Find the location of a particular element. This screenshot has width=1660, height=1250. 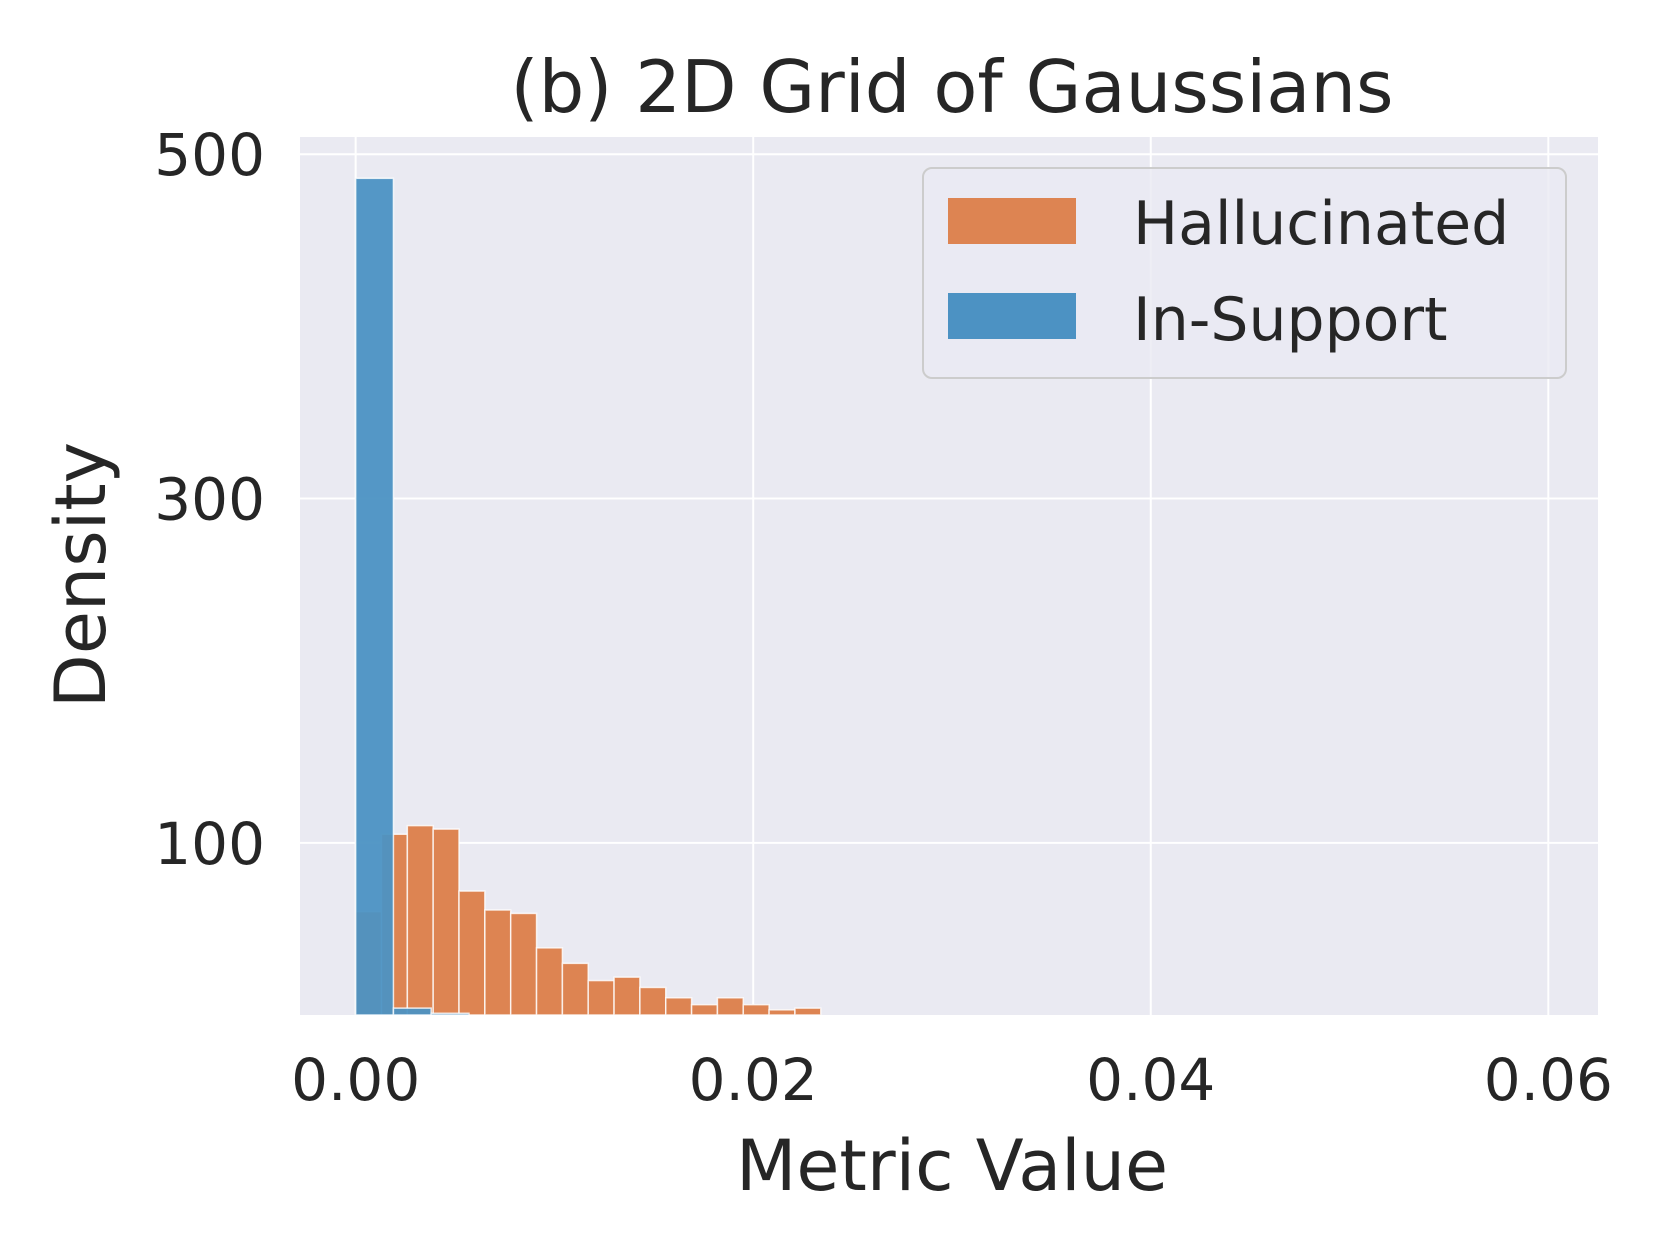

y-axis-label: Density is located at coordinates (81, 575).